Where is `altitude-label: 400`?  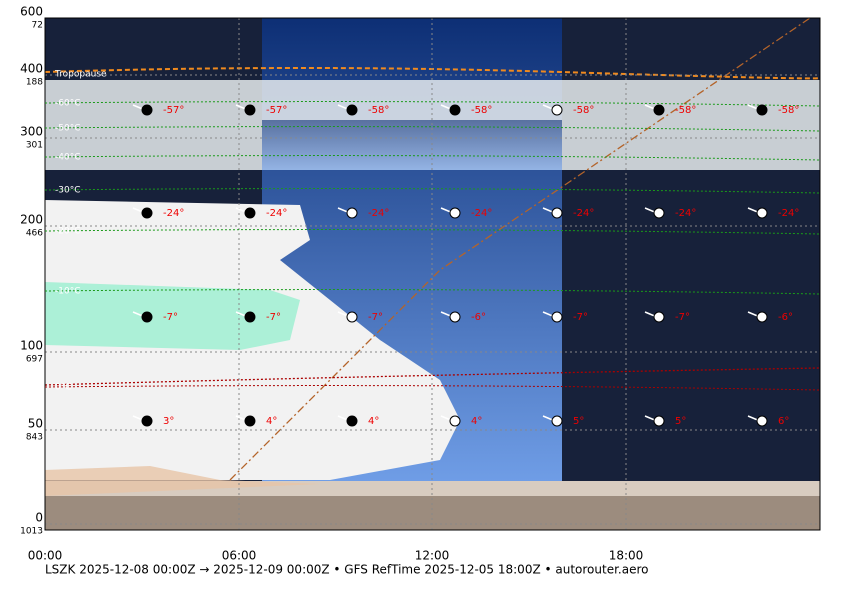 altitude-label: 400 is located at coordinates (31, 69).